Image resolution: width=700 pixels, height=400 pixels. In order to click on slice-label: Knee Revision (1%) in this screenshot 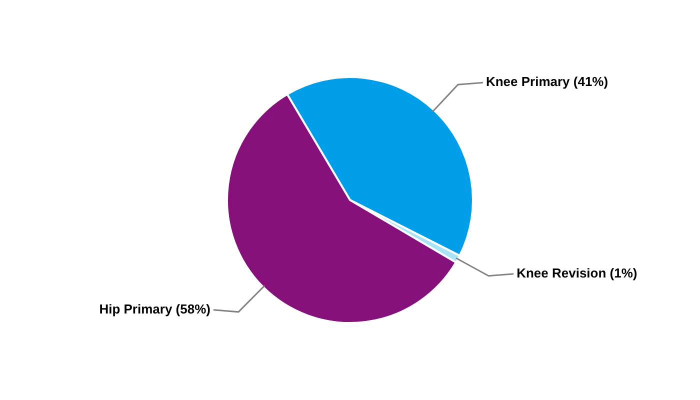, I will do `click(577, 272)`.